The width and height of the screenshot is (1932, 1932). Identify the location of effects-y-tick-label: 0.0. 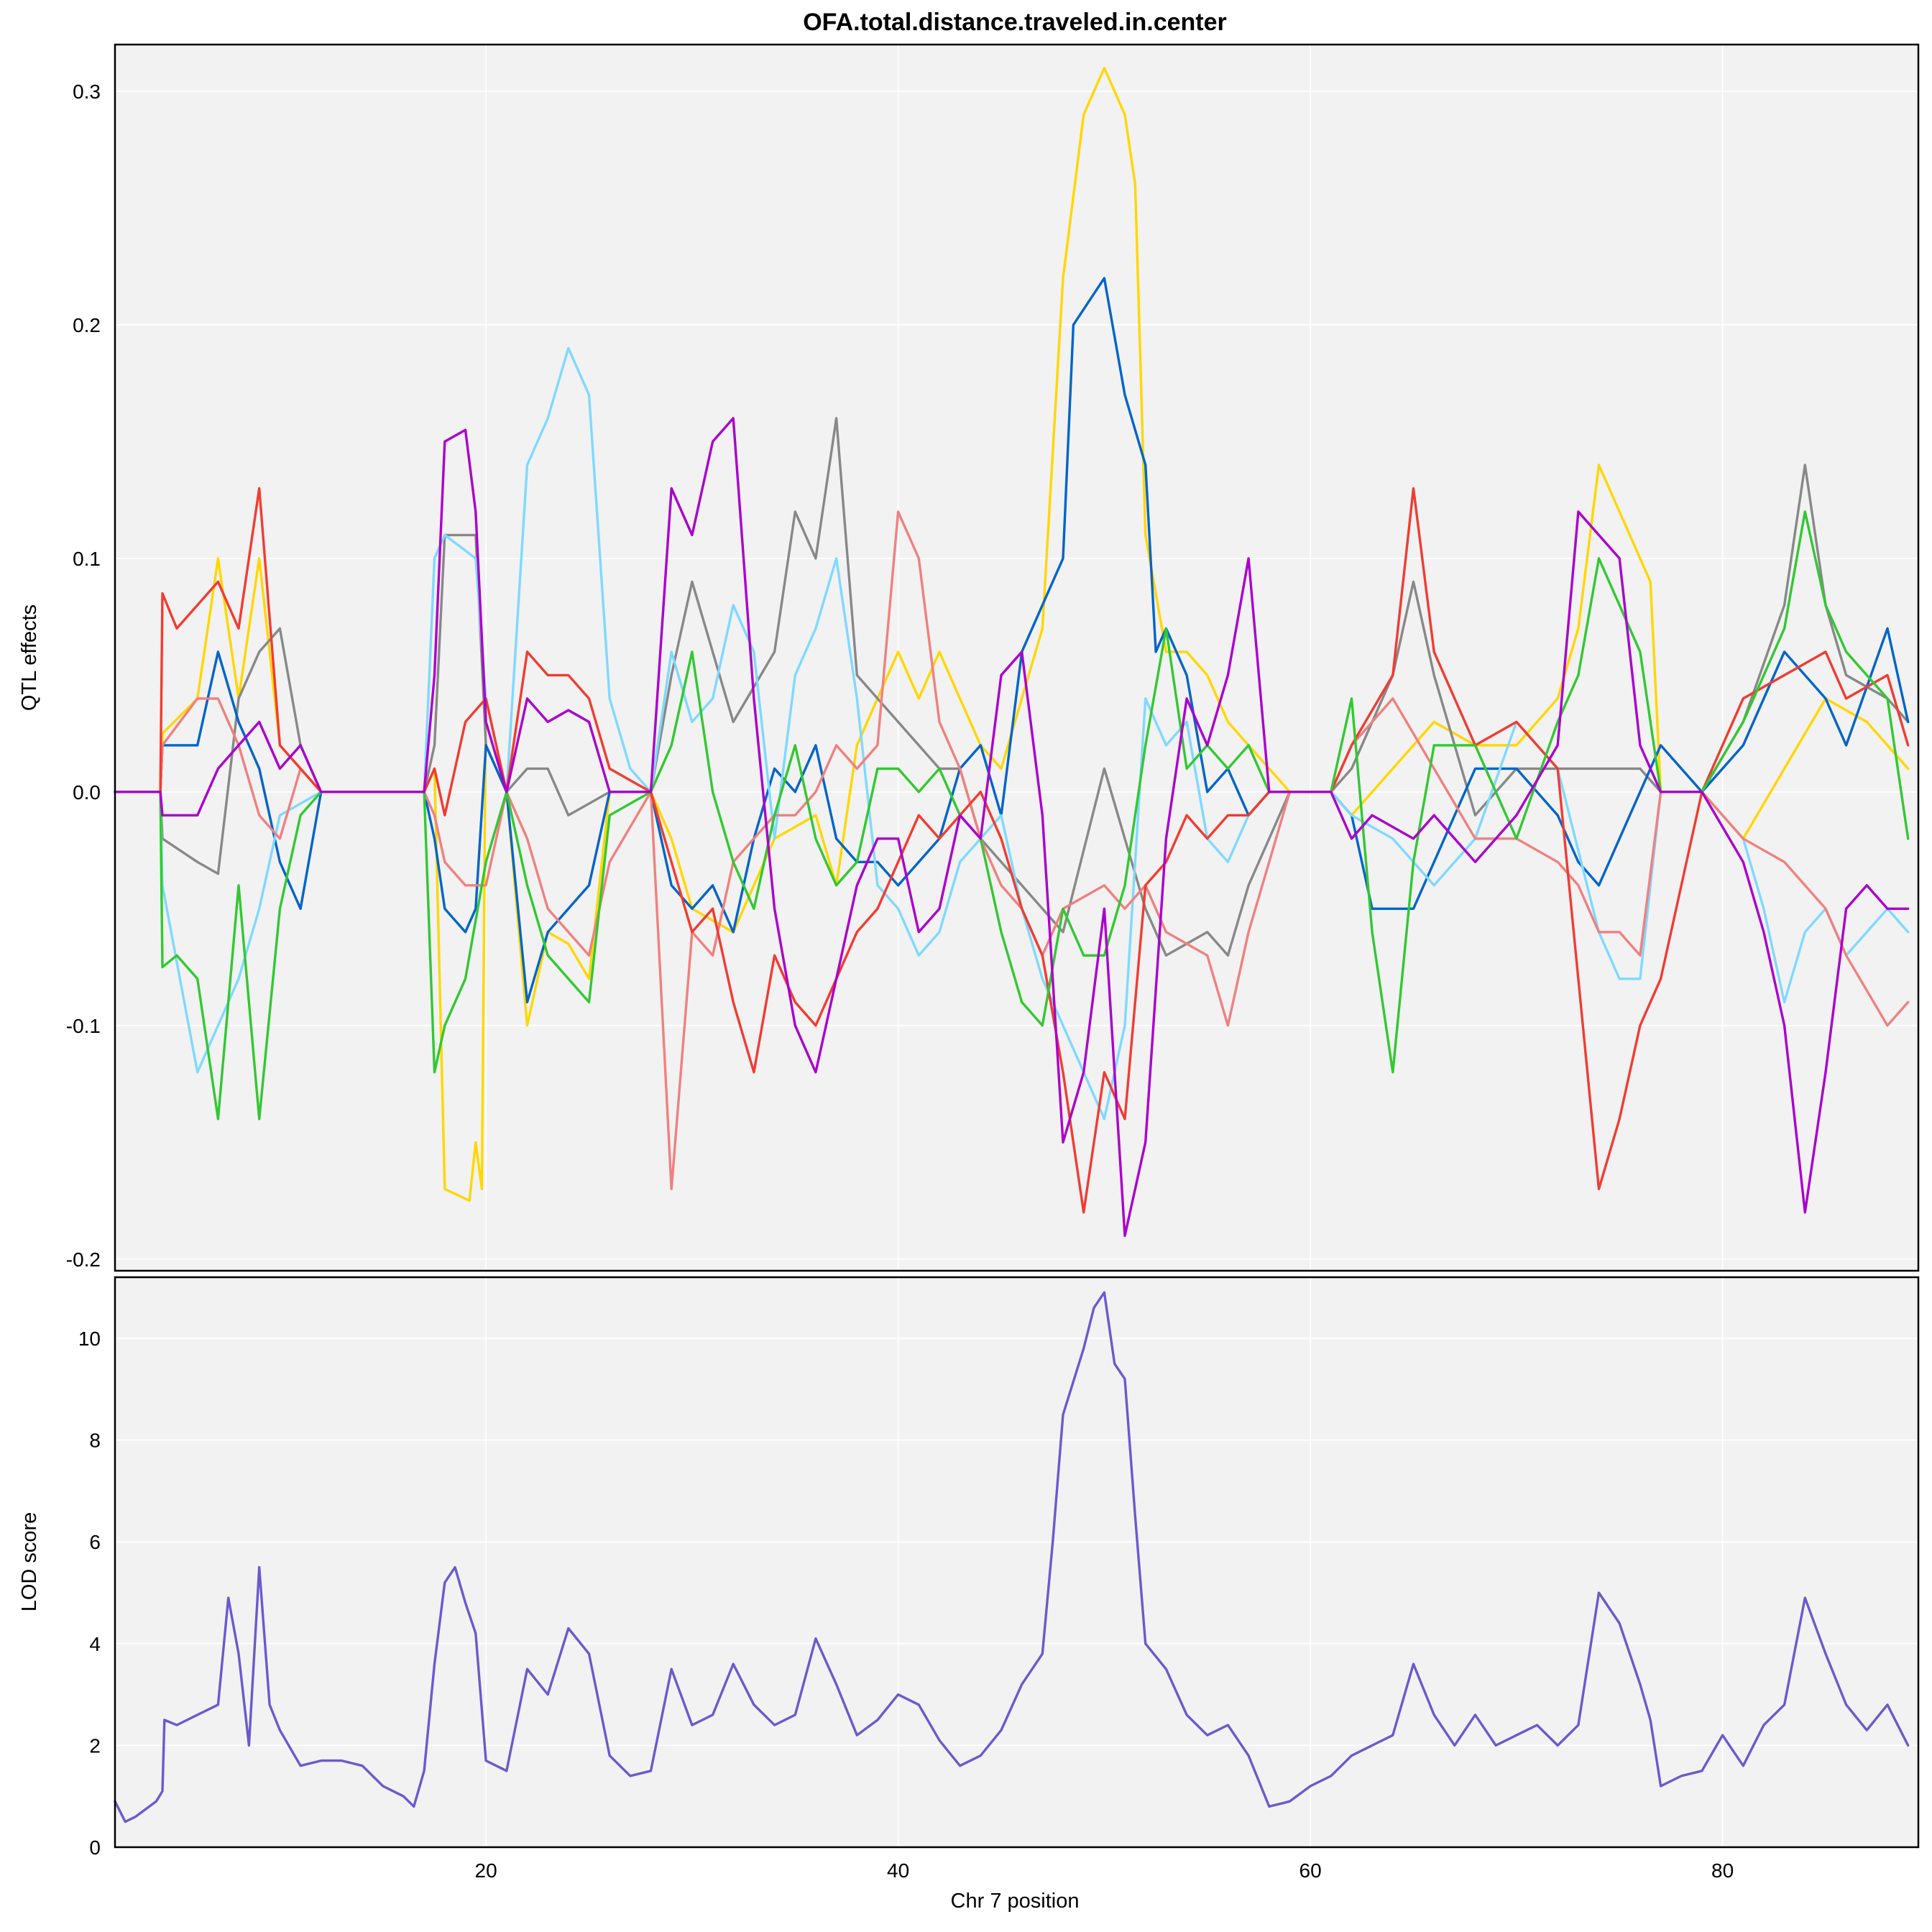
(87, 792).